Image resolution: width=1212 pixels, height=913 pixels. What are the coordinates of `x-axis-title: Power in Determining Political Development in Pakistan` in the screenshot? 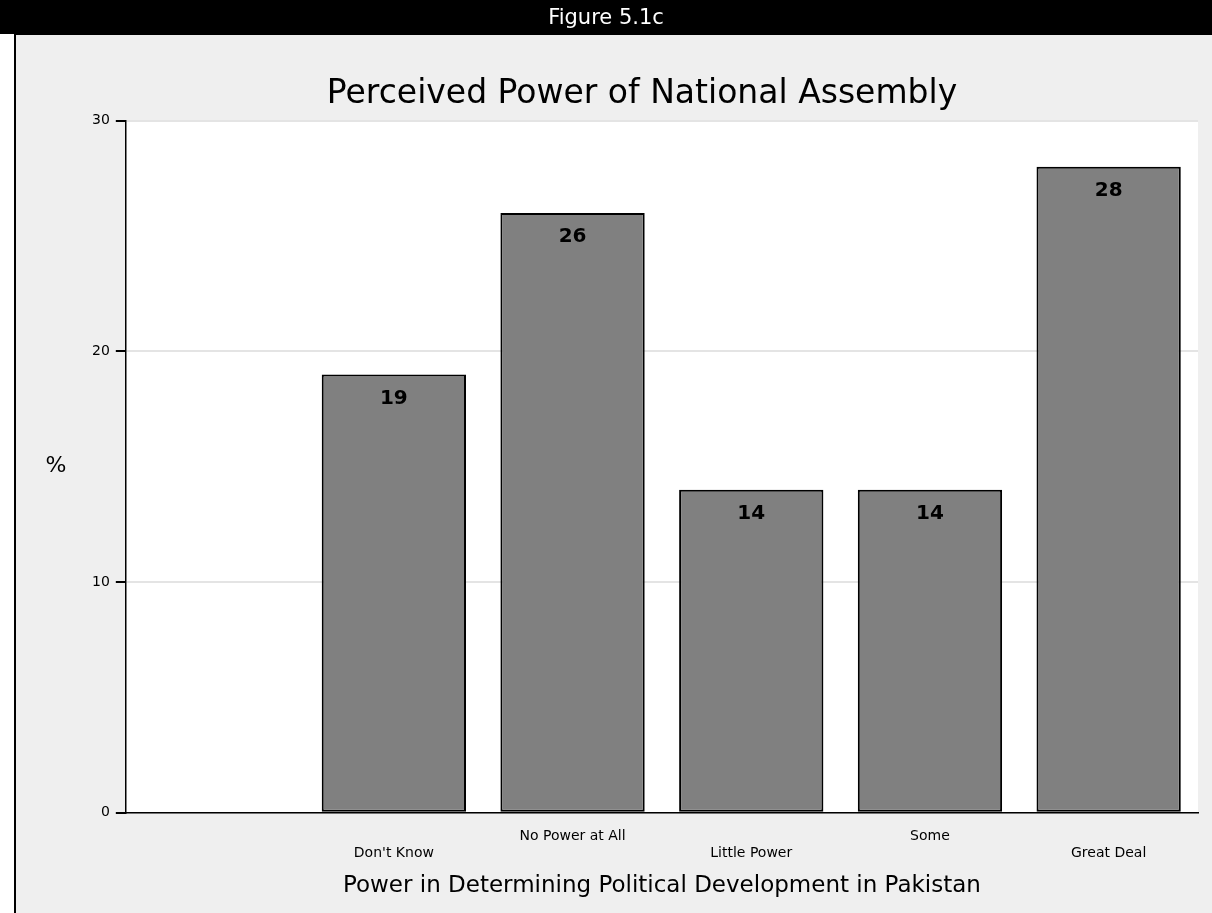 It's located at (661, 884).